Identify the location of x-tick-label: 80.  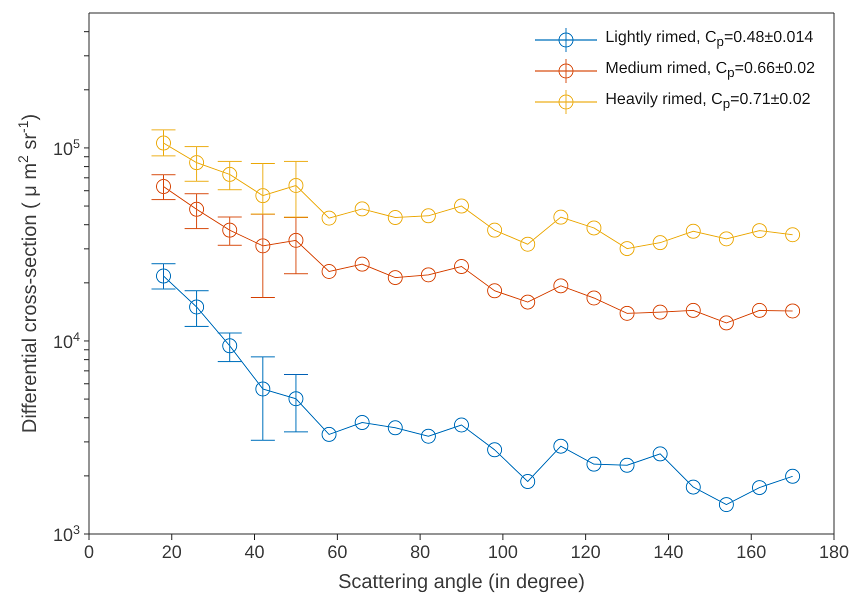
(420, 552).